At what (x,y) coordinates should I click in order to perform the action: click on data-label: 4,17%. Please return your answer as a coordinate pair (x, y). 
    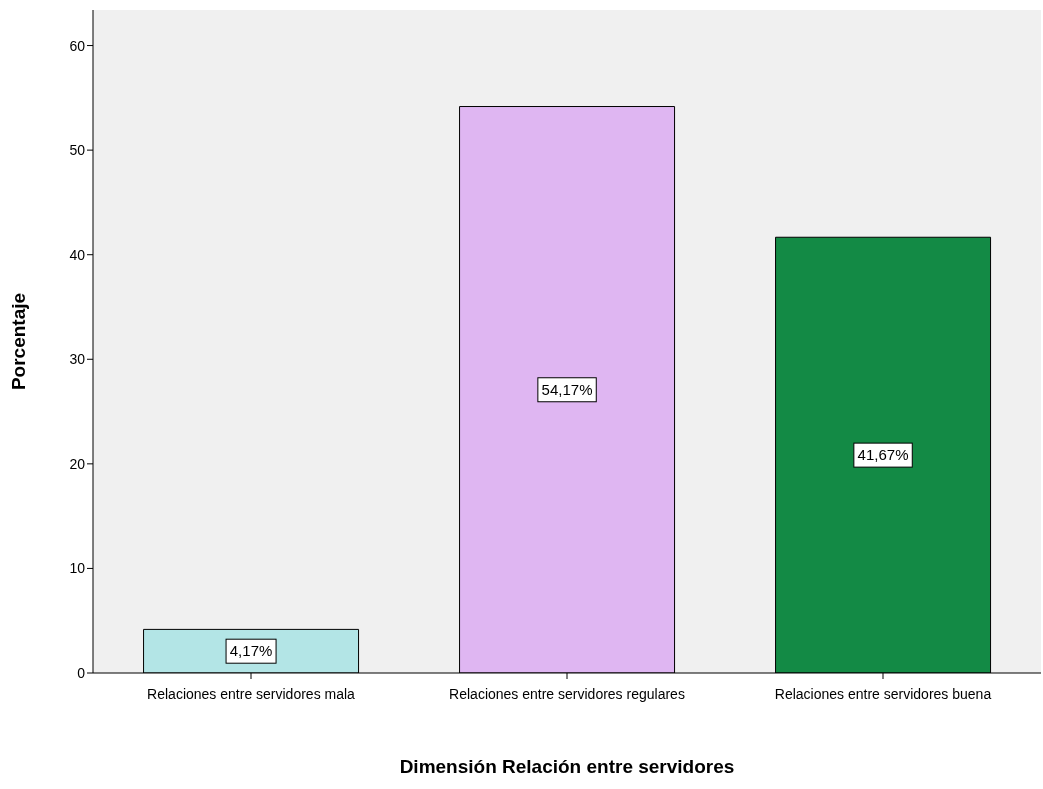
    Looking at the image, I should click on (251, 651).